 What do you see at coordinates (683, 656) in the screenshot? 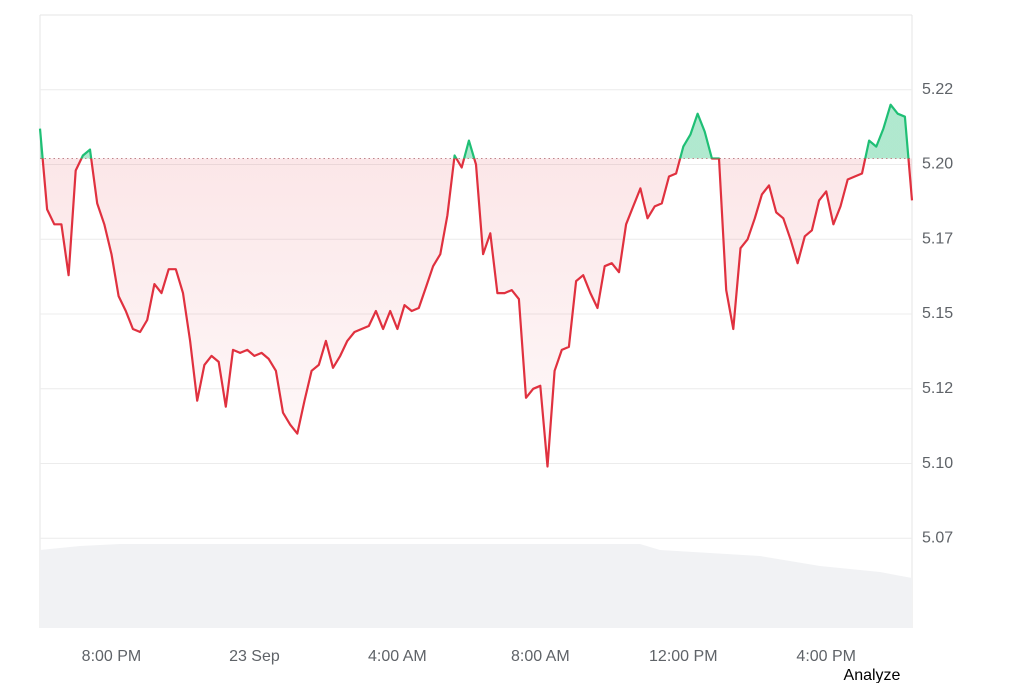
I see `x-tick-label: 12:00 PM` at bounding box center [683, 656].